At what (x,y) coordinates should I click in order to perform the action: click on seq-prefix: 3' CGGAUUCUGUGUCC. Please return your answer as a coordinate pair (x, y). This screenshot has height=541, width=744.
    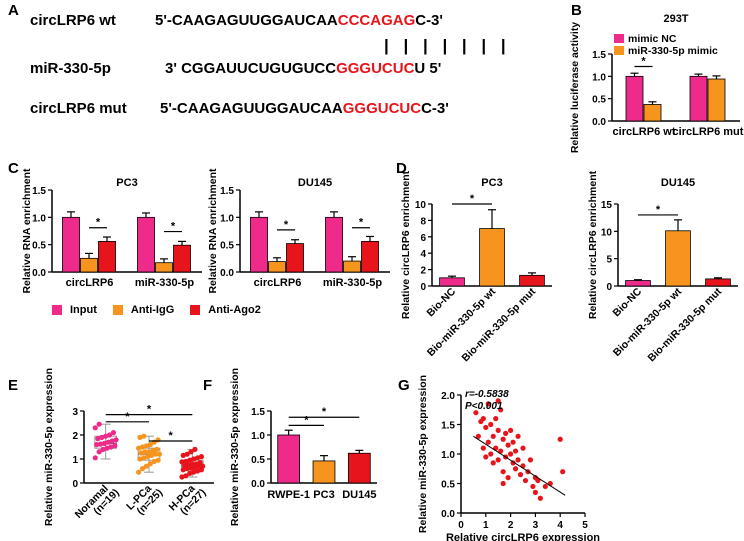
    Looking at the image, I should click on (251, 68).